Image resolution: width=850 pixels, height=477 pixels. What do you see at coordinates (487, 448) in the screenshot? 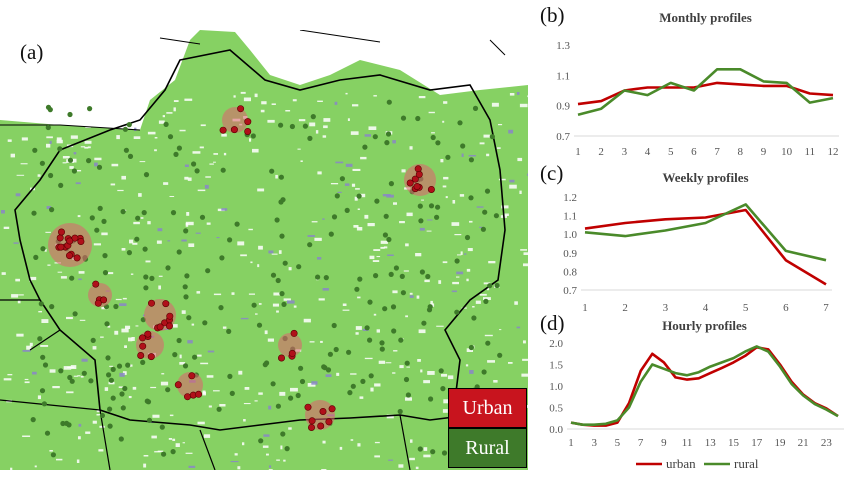
I see `map-legend-rural: Rural` at bounding box center [487, 448].